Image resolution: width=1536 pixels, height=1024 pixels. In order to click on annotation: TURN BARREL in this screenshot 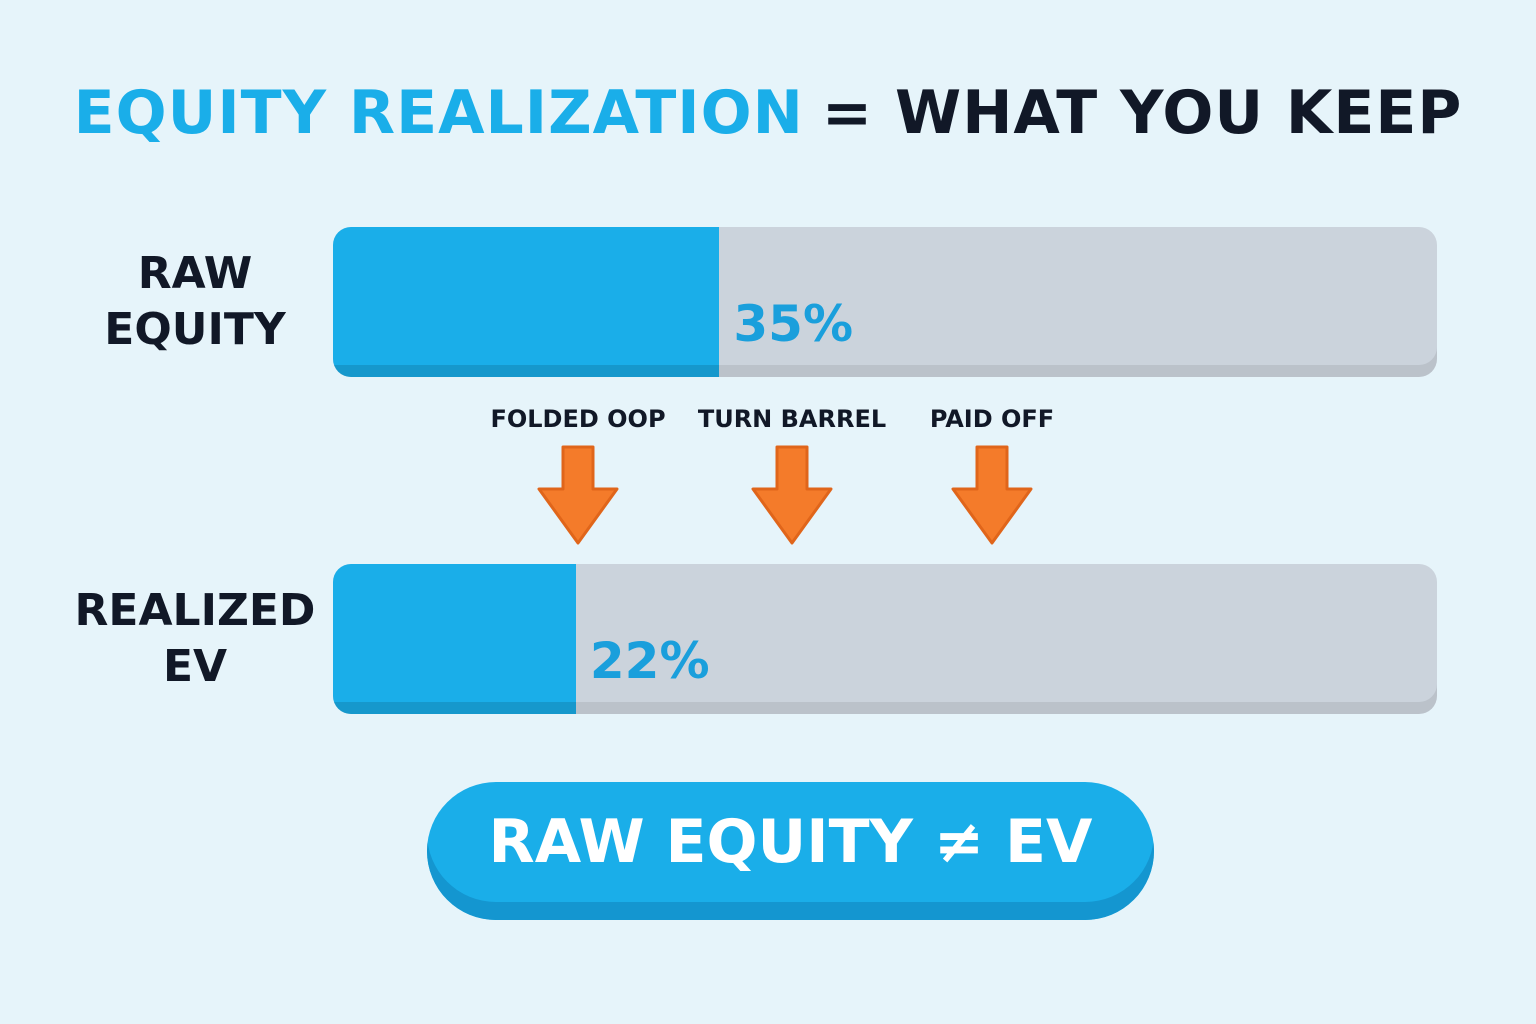, I will do `click(792, 419)`.